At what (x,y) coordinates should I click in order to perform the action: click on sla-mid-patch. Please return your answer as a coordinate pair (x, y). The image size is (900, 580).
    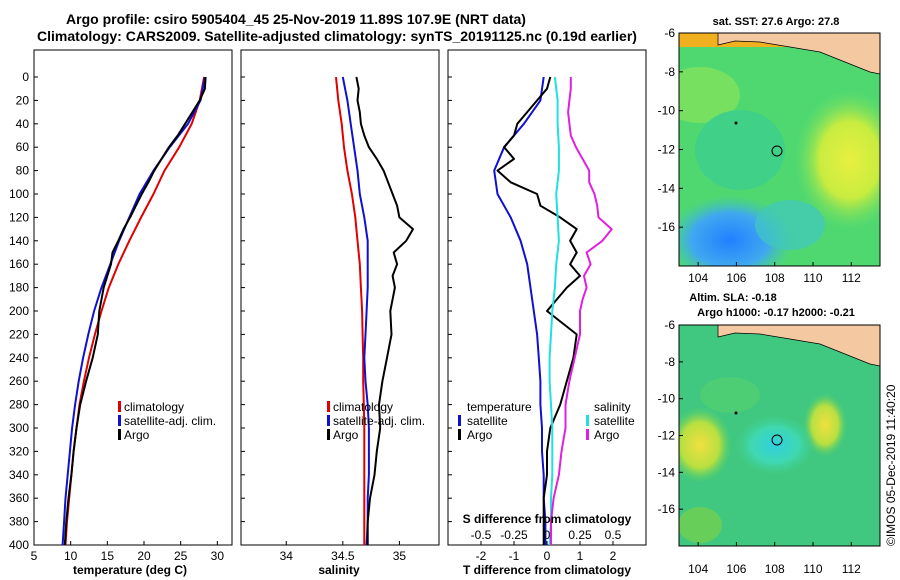
    Looking at the image, I should click on (730, 395).